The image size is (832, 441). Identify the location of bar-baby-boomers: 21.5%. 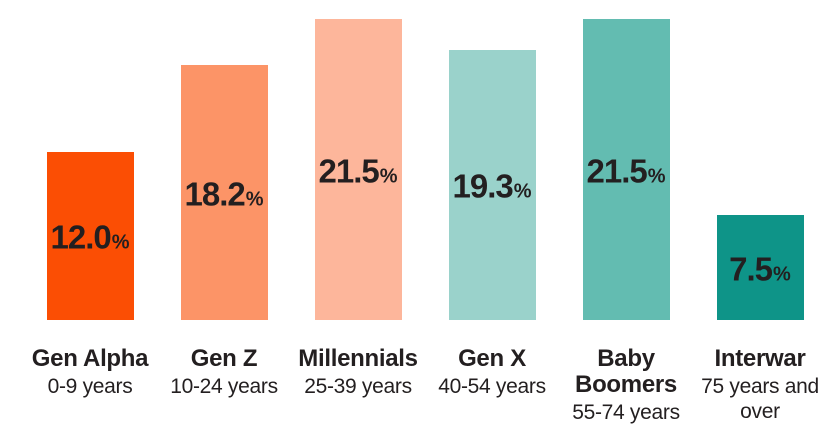
(626, 169).